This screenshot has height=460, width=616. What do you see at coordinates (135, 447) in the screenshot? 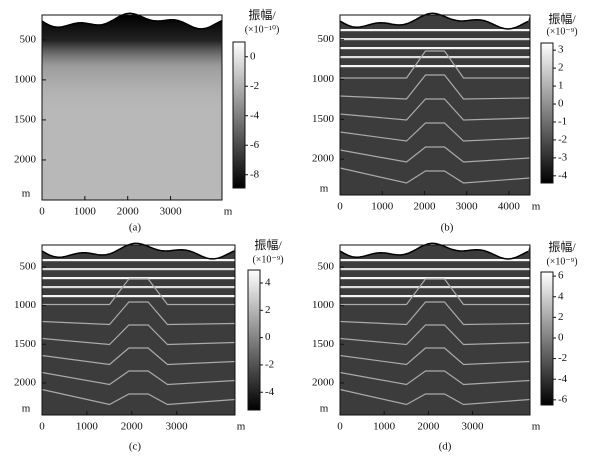
I see `caption: (c)` at bounding box center [135, 447].